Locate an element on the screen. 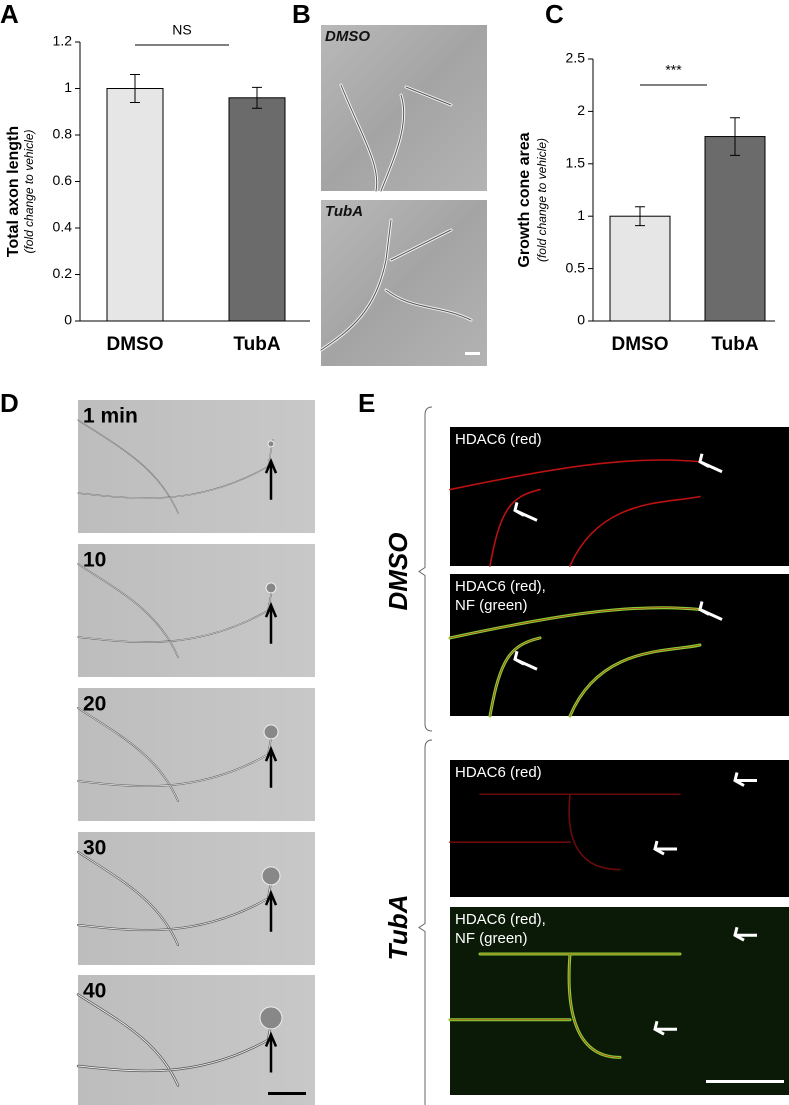 Image resolution: width=789 pixels, height=1105 pixels. y-tick-label: 1.5 is located at coordinates (576, 163).